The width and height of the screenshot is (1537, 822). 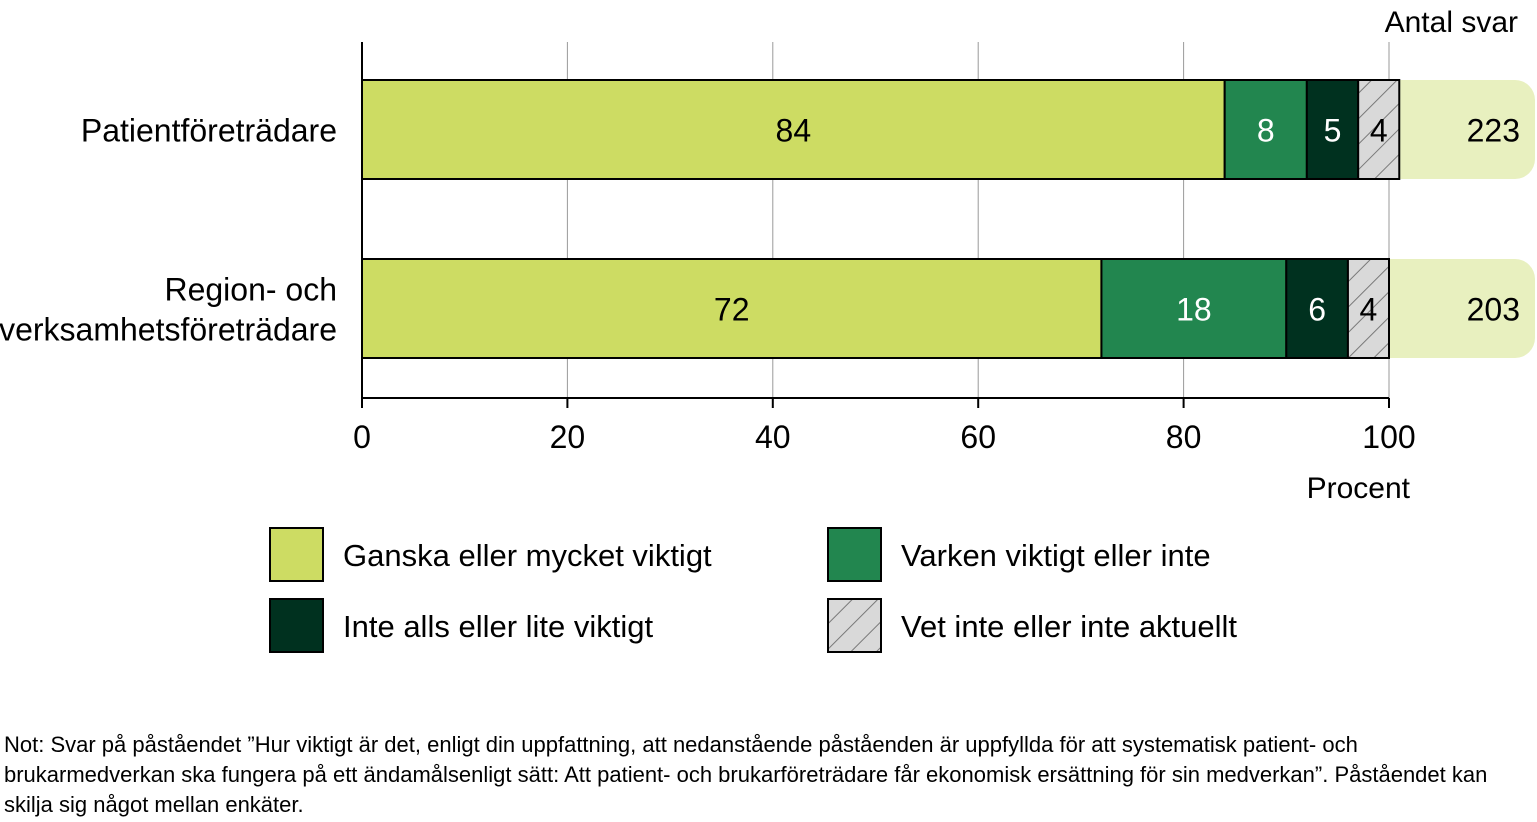 I want to click on antal-svar-header: Antal svar, so click(x=1451, y=22).